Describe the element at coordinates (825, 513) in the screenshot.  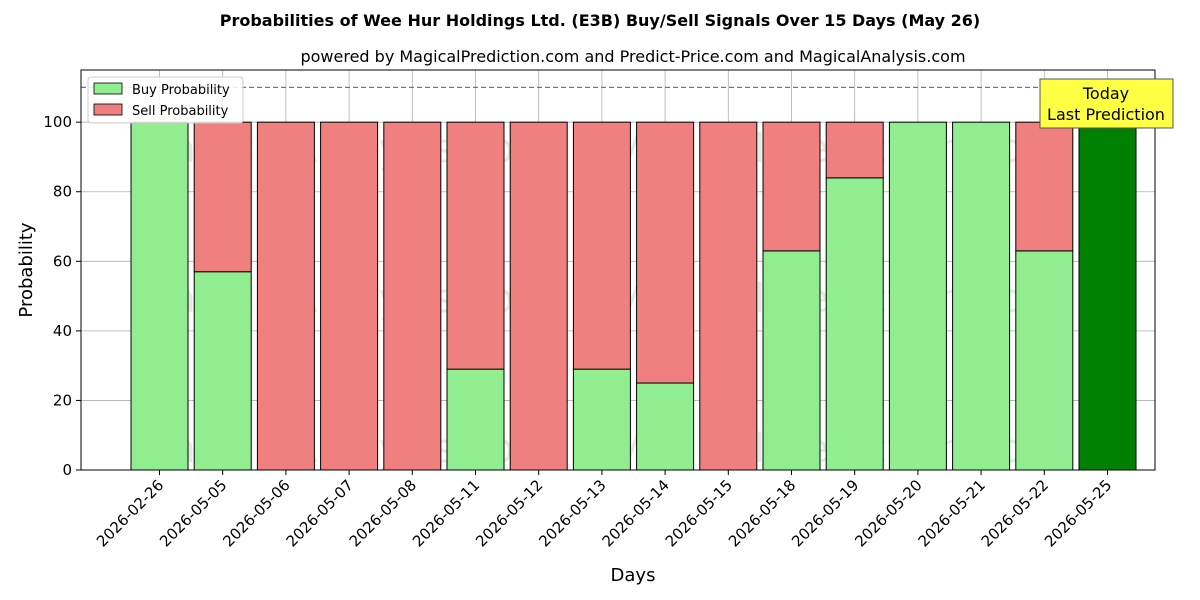
I see `x-tick-label: 2026-05-19` at that location.